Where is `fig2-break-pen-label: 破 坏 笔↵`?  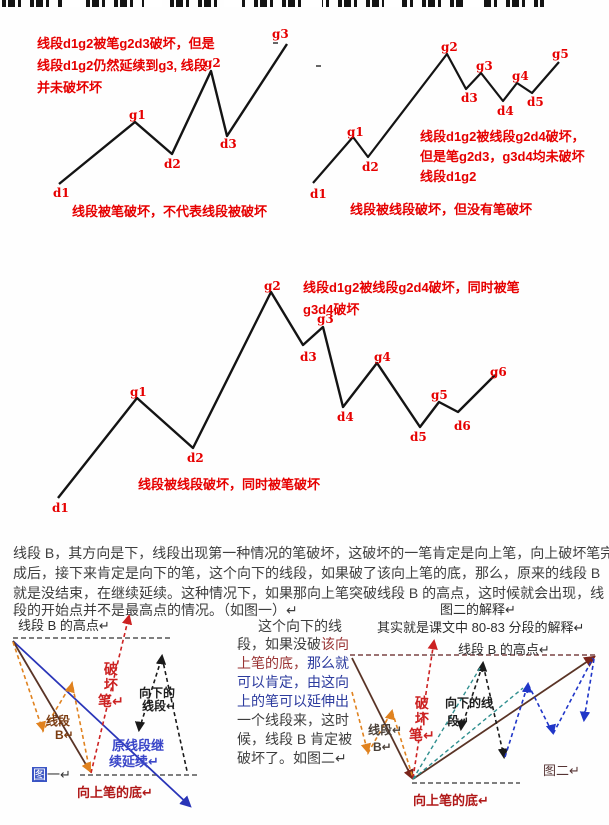 fig2-break-pen-label: 破 坏 笔↵ is located at coordinates (422, 719).